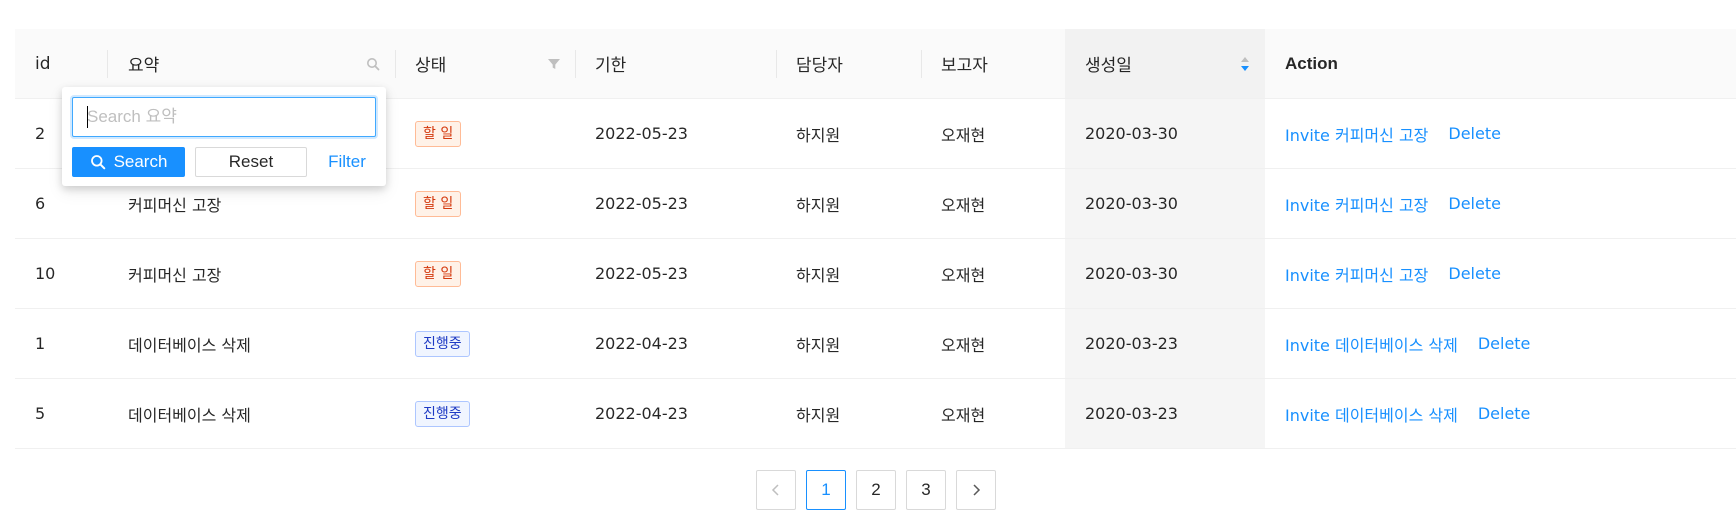 This screenshot has width=1736, height=517. What do you see at coordinates (926, 490) in the screenshot?
I see `page-3-button: 3` at bounding box center [926, 490].